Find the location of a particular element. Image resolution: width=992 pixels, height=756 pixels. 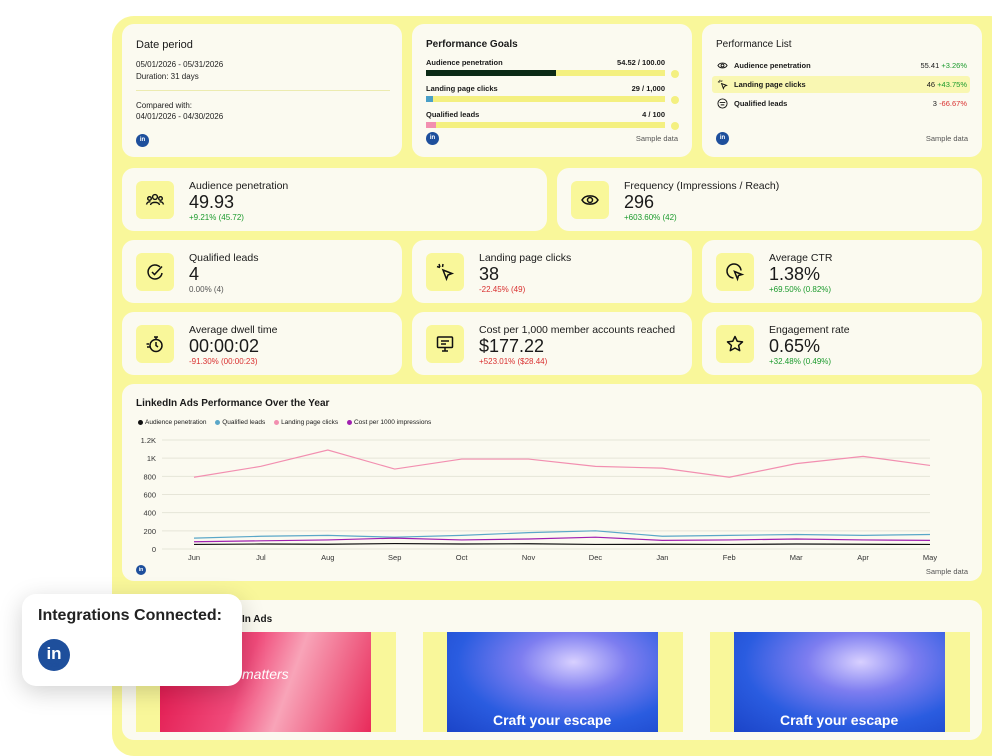

timer-icon is located at coordinates (154, 344).